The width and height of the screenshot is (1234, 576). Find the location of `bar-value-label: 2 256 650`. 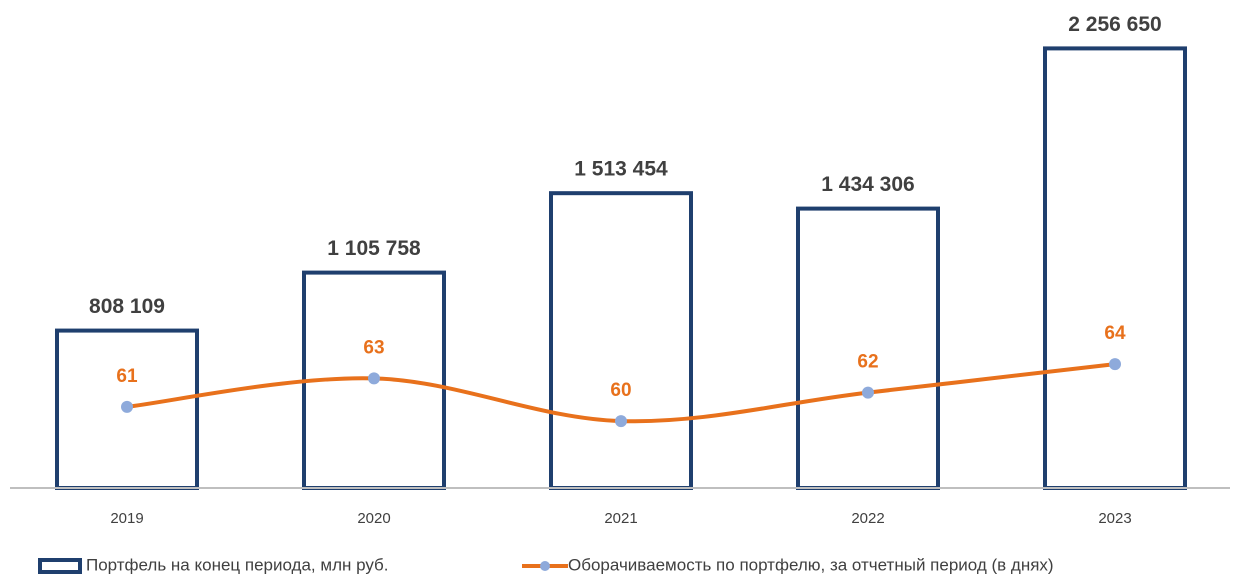

bar-value-label: 2 256 650 is located at coordinates (1114, 24).